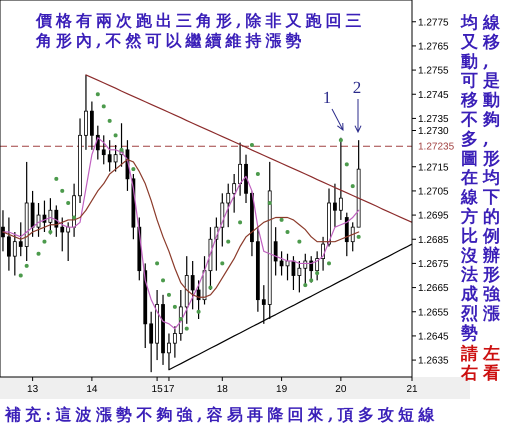 The width and height of the screenshot is (512, 433). What do you see at coordinates (92, 389) in the screenshot?
I see `x-tick-label: 14` at bounding box center [92, 389].